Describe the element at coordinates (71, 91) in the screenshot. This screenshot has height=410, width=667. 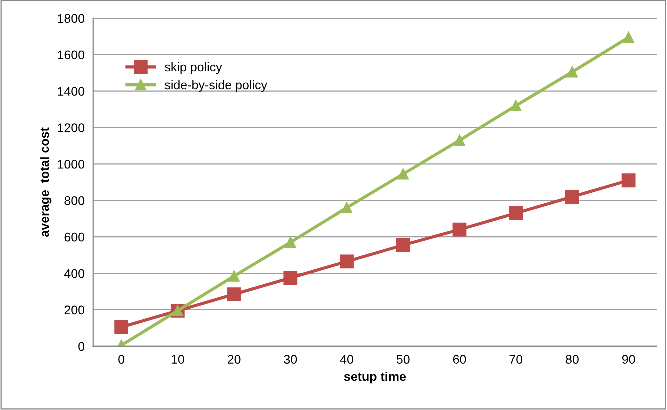
I see `y-tick-label: 1400` at that location.